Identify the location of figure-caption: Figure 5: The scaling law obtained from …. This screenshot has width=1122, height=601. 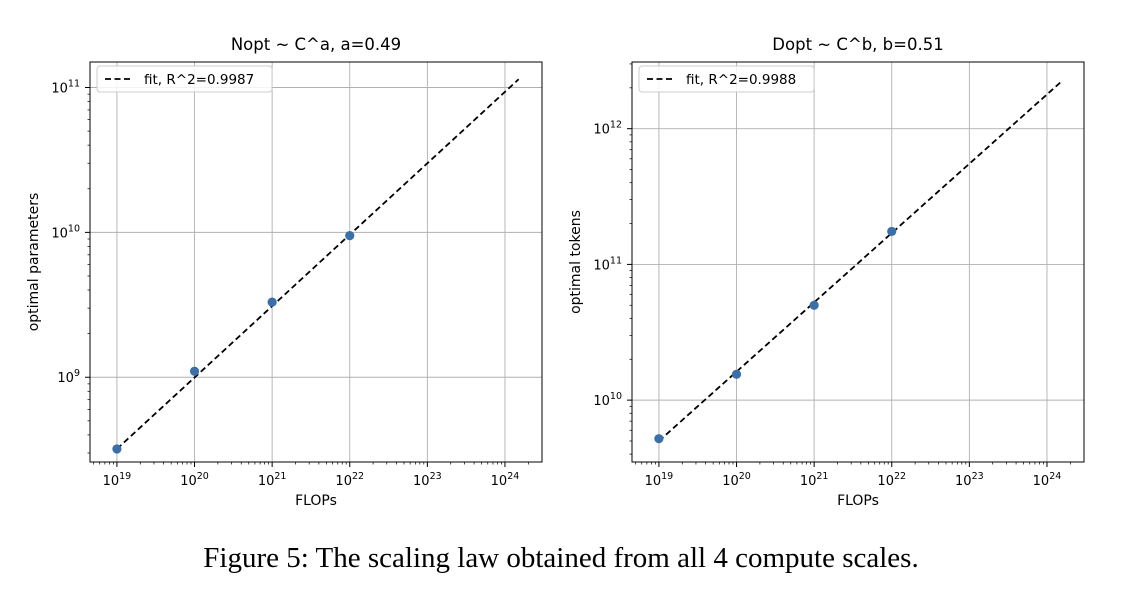
(561, 558).